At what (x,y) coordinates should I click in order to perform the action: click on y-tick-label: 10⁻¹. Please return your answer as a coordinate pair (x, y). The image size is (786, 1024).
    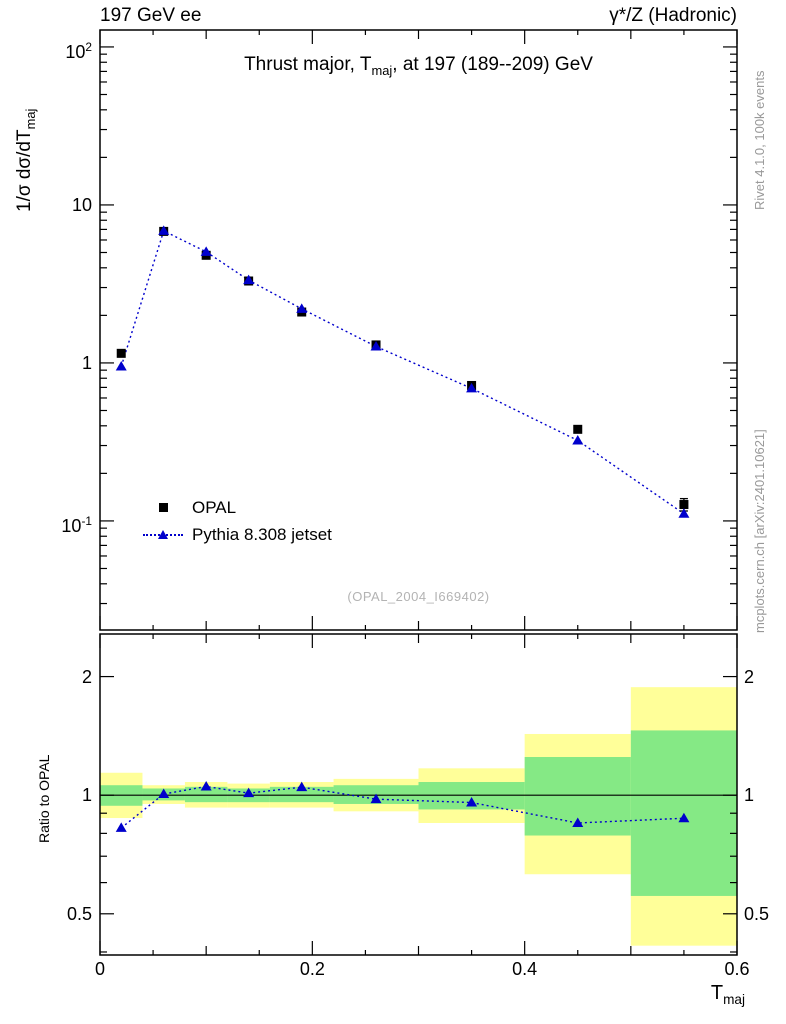
    Looking at the image, I should click on (76, 524).